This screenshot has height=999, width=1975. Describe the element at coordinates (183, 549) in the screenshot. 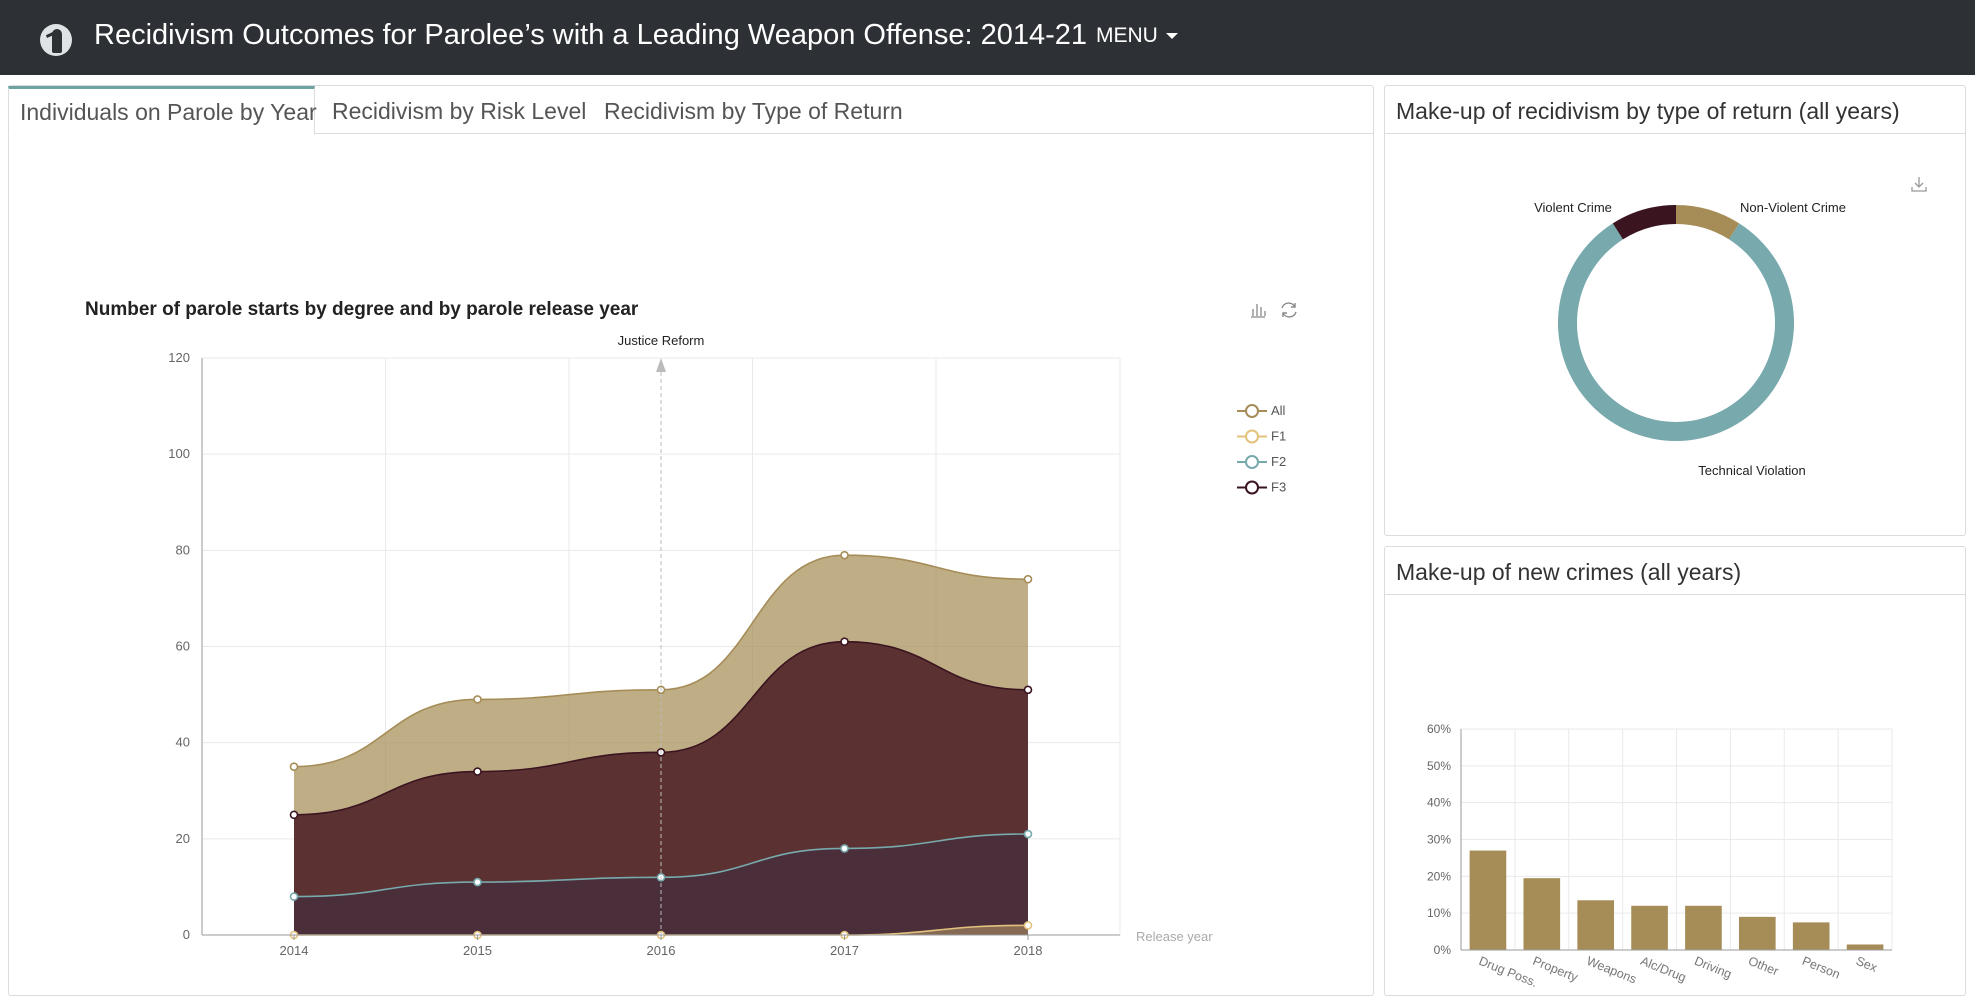

I see `y-tick-label: 80` at that location.